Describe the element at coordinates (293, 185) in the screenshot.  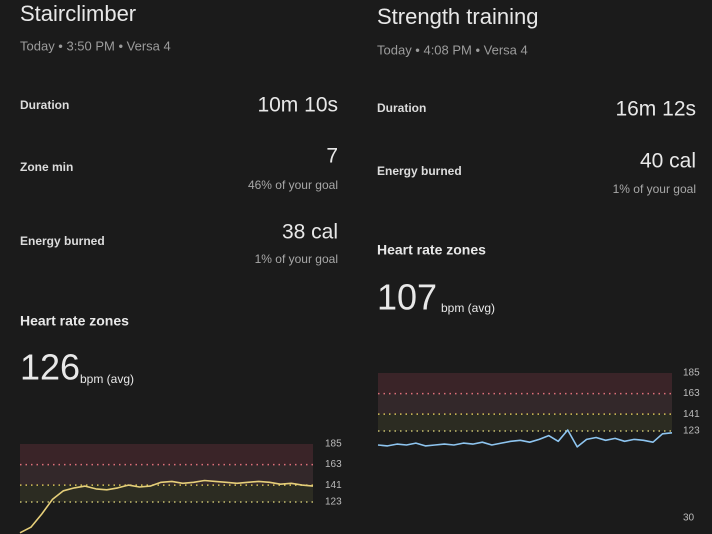
I see `stat-note: 46% of your goal` at that location.